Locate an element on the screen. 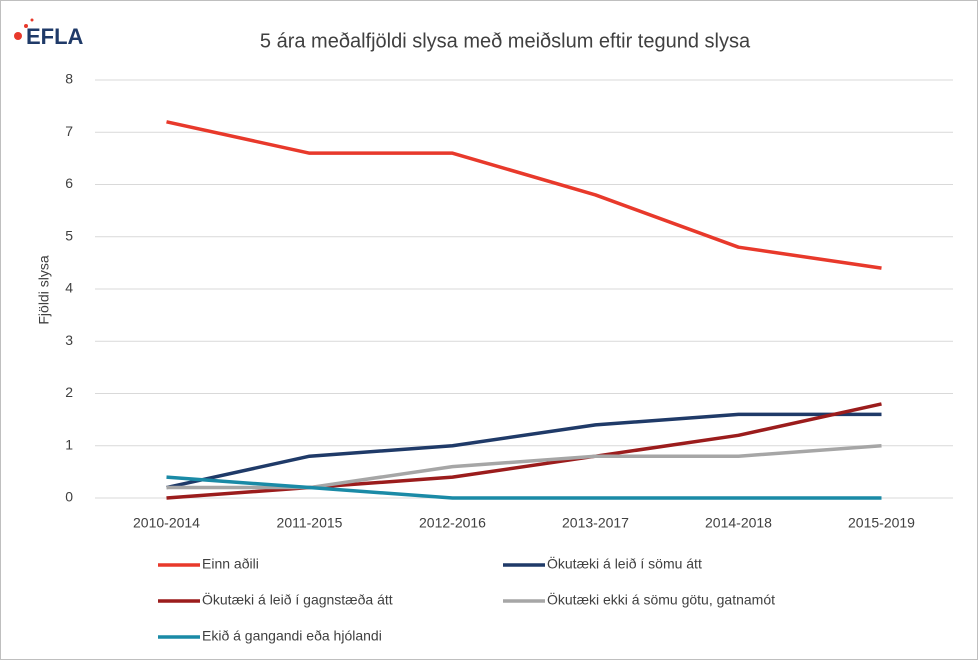 The height and width of the screenshot is (660, 978). y-tick-label: 3 is located at coordinates (69, 340).